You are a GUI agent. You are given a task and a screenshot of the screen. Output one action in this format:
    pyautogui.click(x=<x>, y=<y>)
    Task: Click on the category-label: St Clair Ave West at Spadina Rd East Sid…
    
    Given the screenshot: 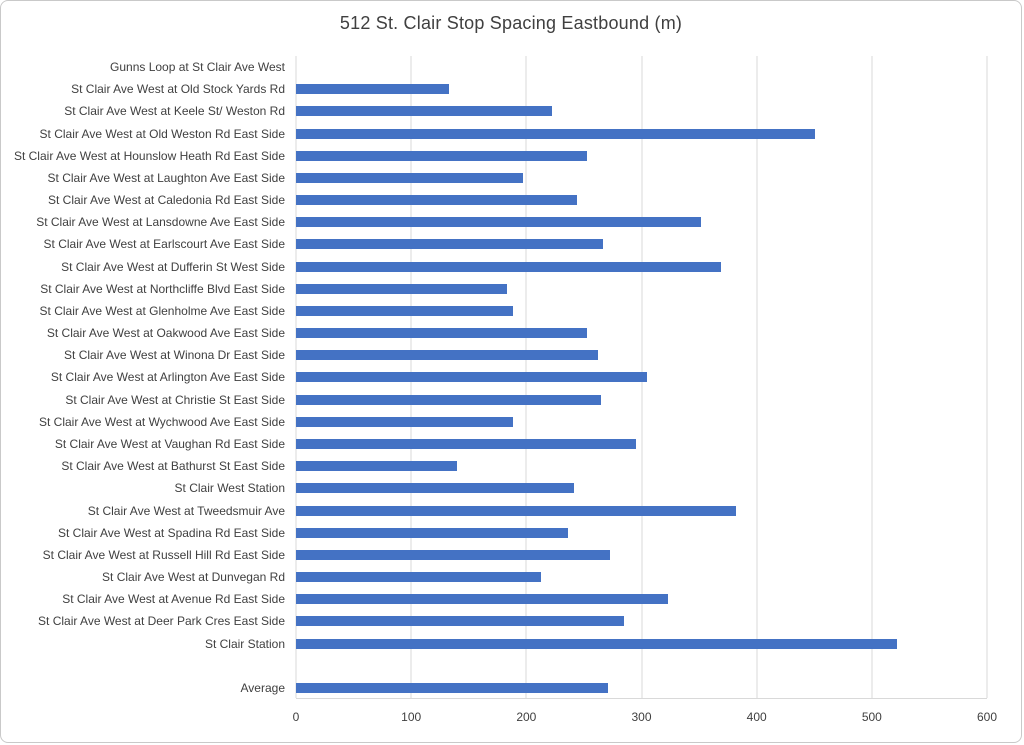 What is the action you would take?
    pyautogui.click(x=171, y=532)
    